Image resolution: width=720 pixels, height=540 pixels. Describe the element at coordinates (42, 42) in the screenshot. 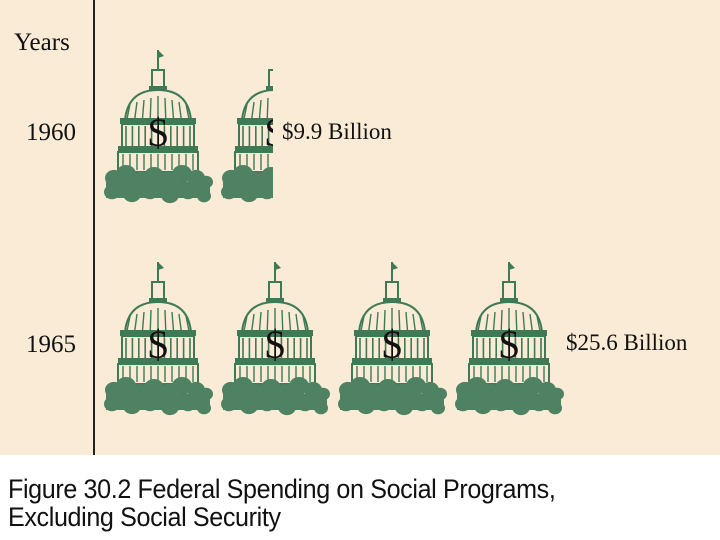

I see `y-axis-label: Years` at that location.